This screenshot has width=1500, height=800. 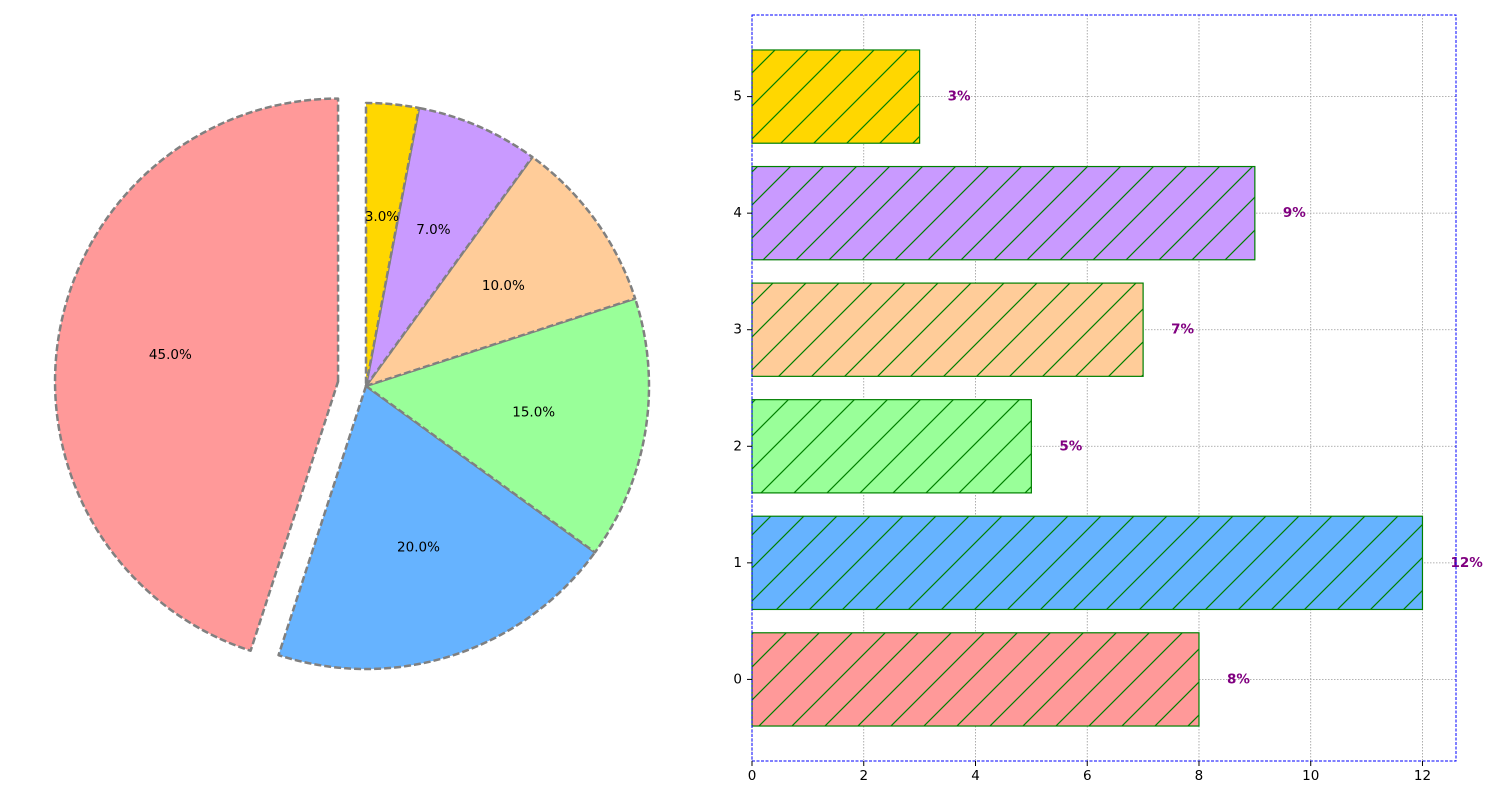 I want to click on pie-slice-label: 10.0%, so click(x=503, y=286).